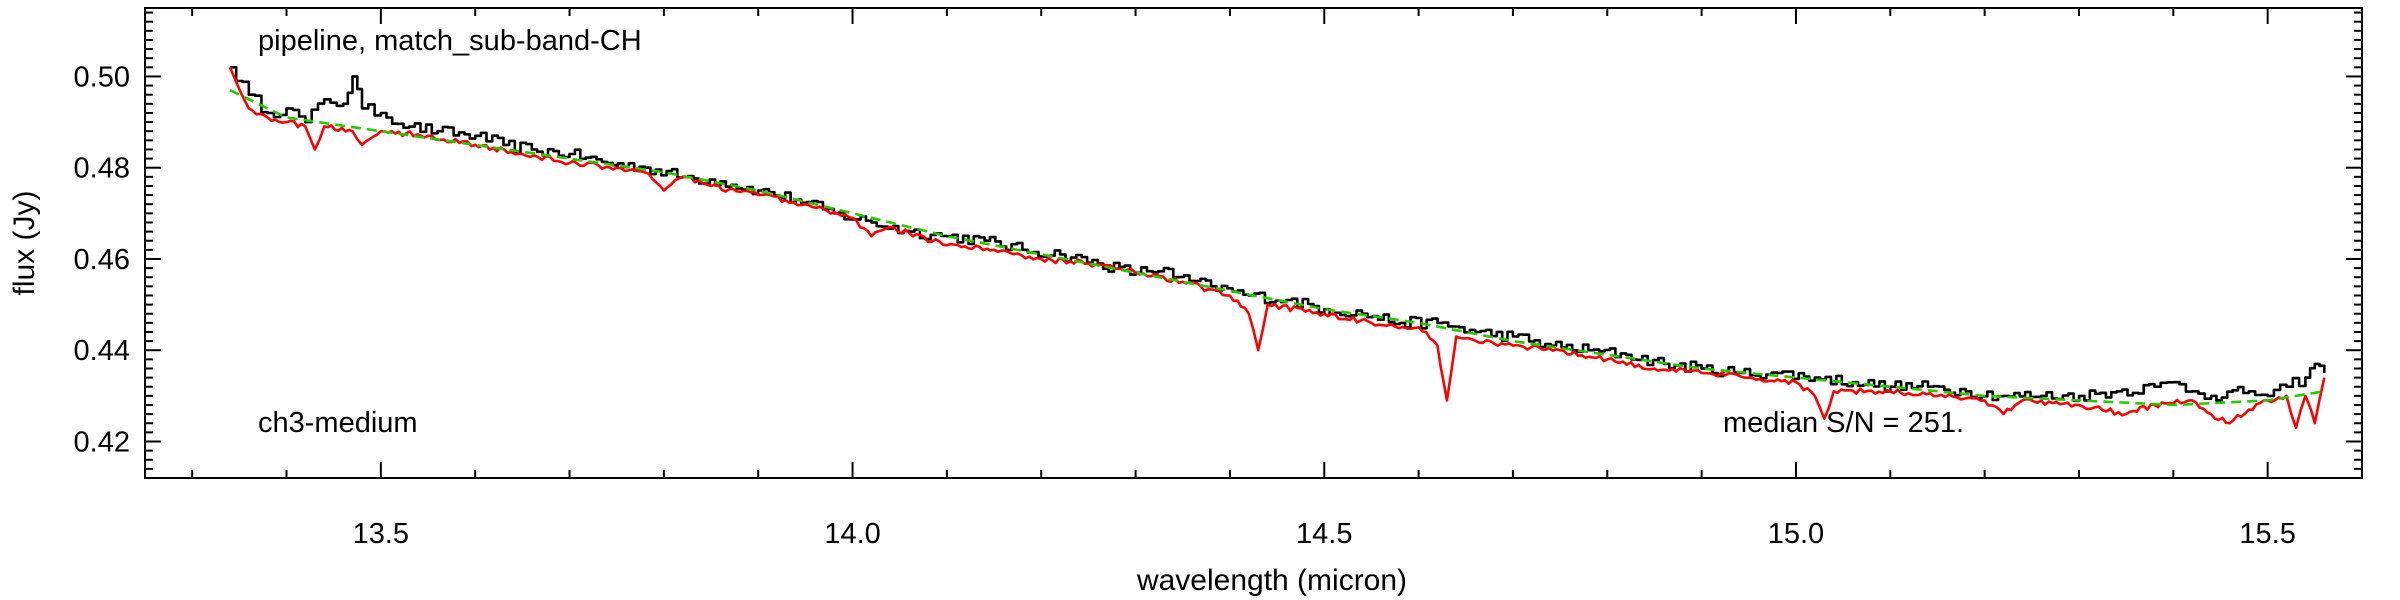 This screenshot has height=600, width=2400. What do you see at coordinates (102, 260) in the screenshot?
I see `y-tick-label: 0.46` at bounding box center [102, 260].